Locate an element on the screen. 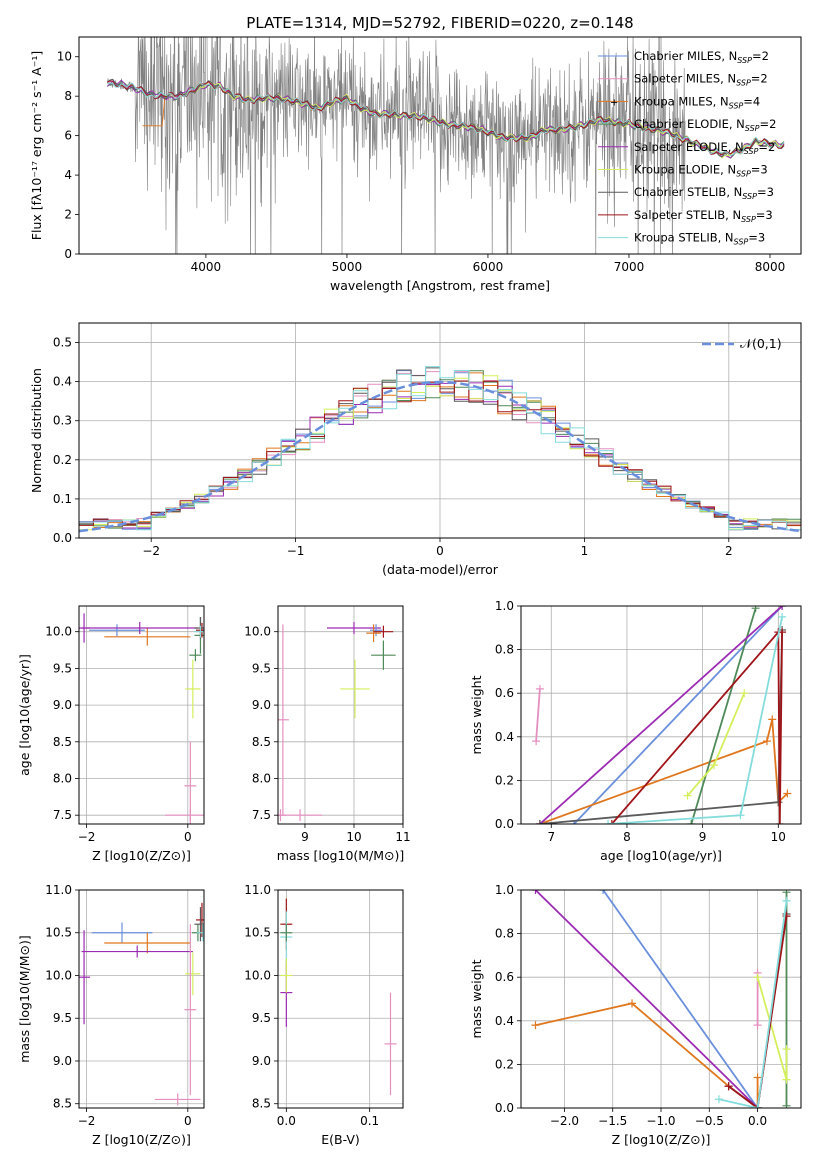  x-axis-label: wavelength [Angstrom, rest frame] is located at coordinates (440, 285).